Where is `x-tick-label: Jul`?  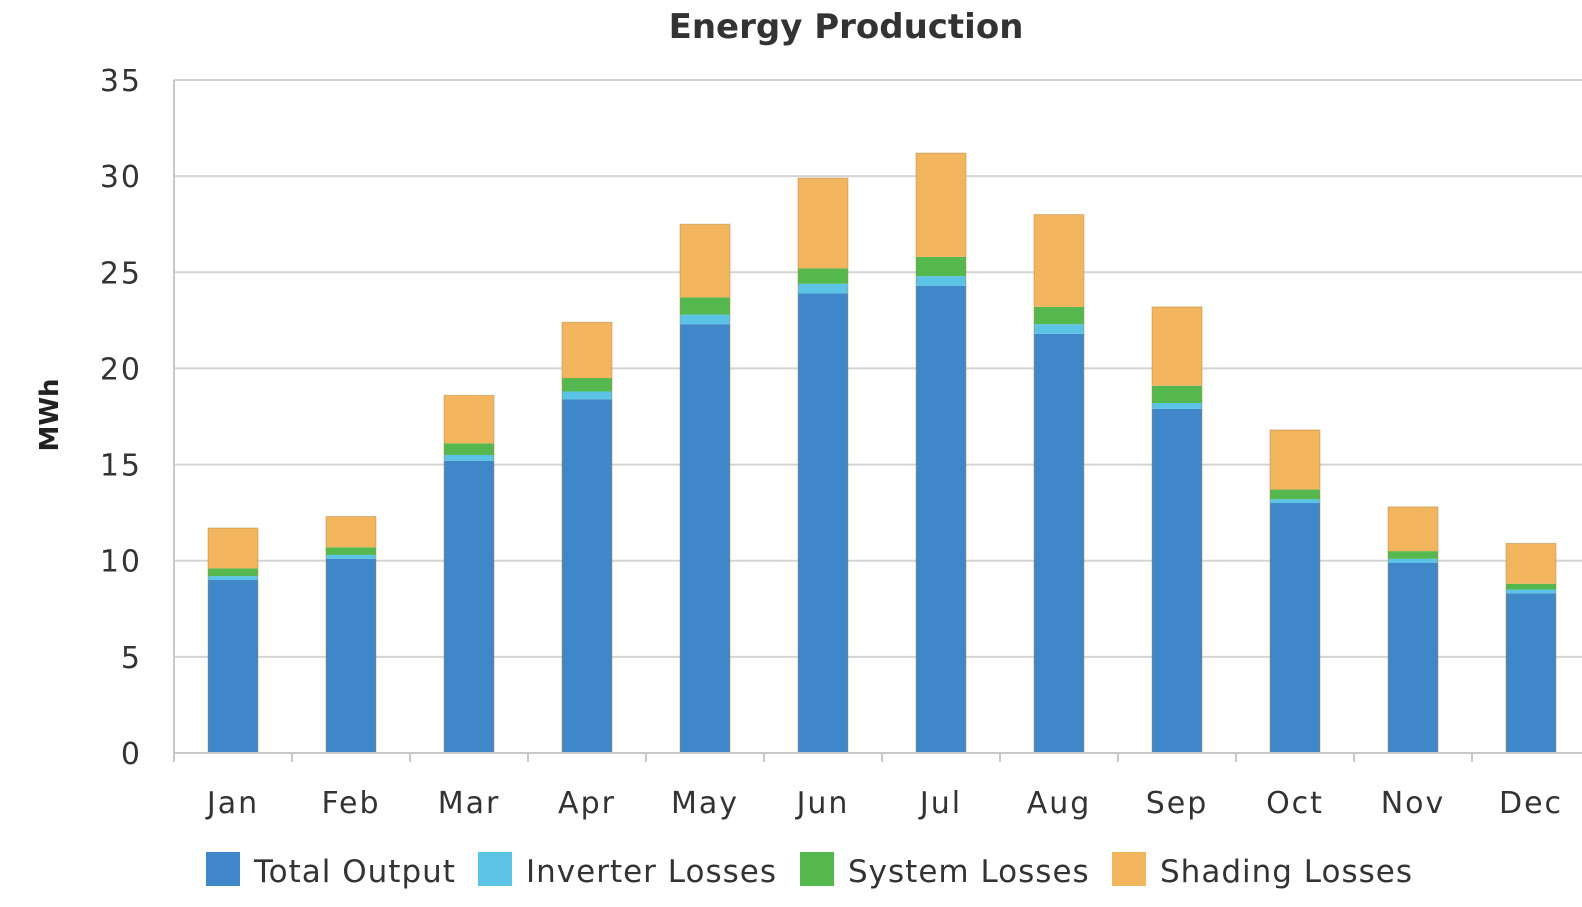
x-tick-label: Jul is located at coordinates (940, 803).